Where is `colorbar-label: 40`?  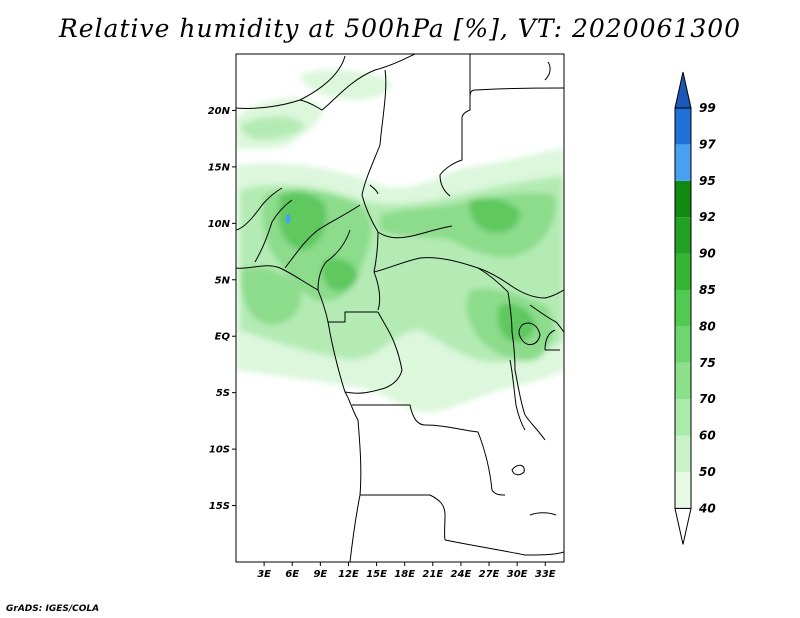 colorbar-label: 40 is located at coordinates (707, 508).